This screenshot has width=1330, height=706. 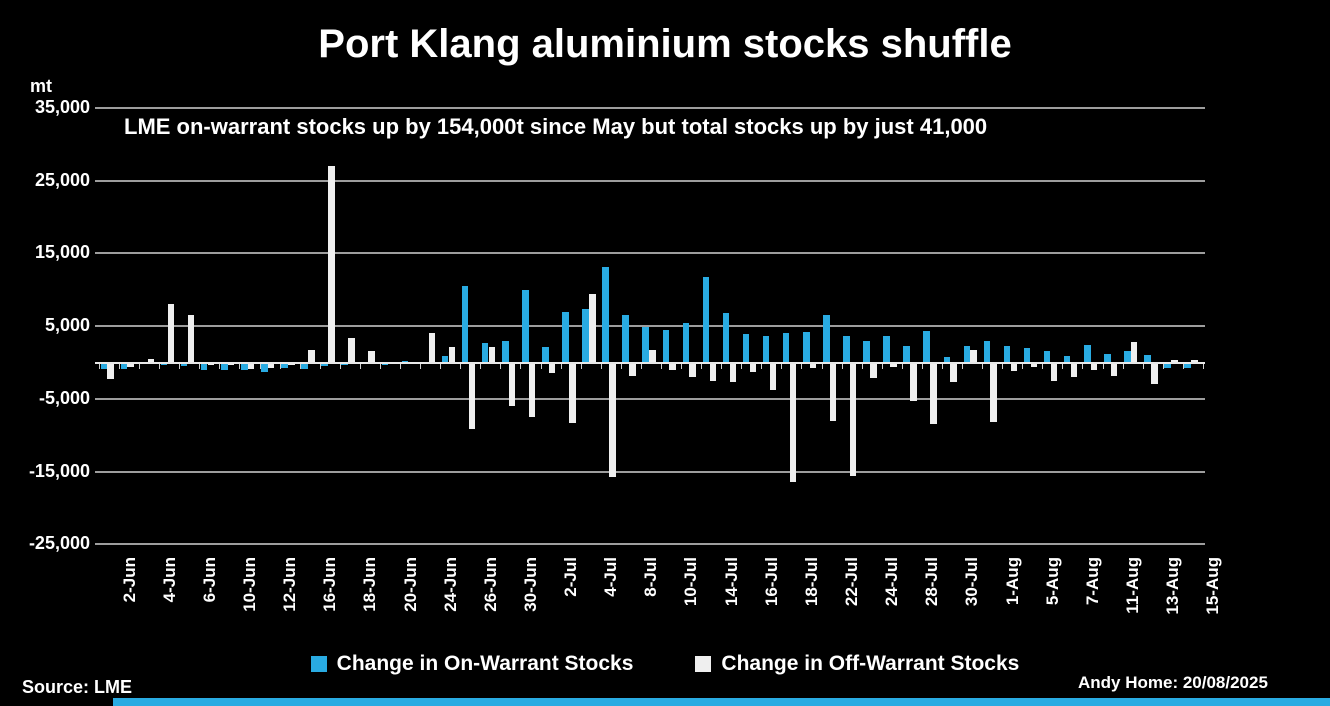 What do you see at coordinates (62, 107) in the screenshot?
I see `y-axis-tick-label: 35,000` at bounding box center [62, 107].